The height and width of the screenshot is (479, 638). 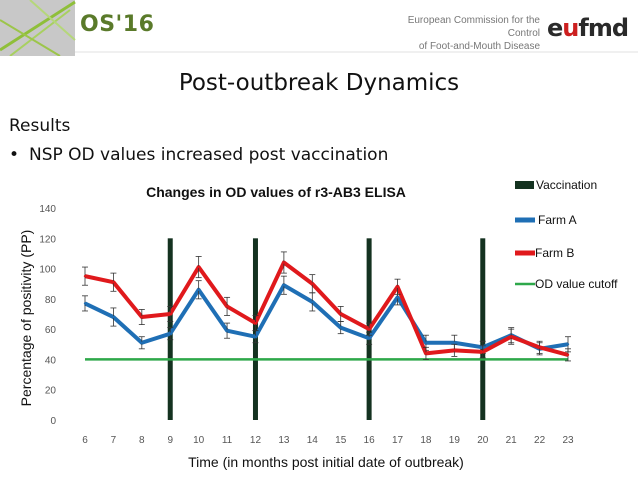 I want to click on x-tick-label: 18, so click(x=426, y=440).